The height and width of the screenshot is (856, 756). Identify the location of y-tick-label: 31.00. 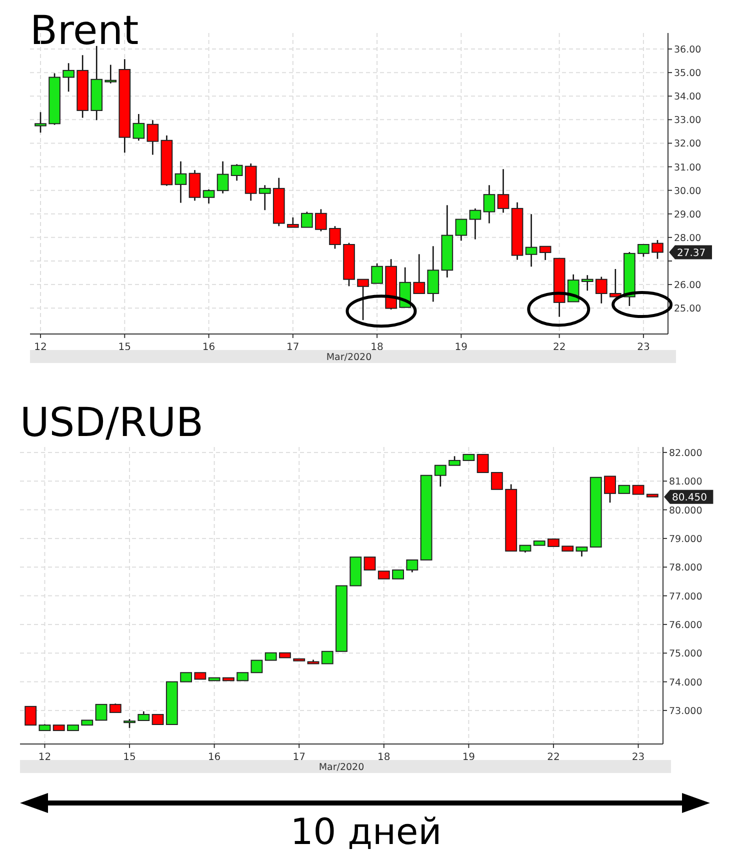
(688, 168).